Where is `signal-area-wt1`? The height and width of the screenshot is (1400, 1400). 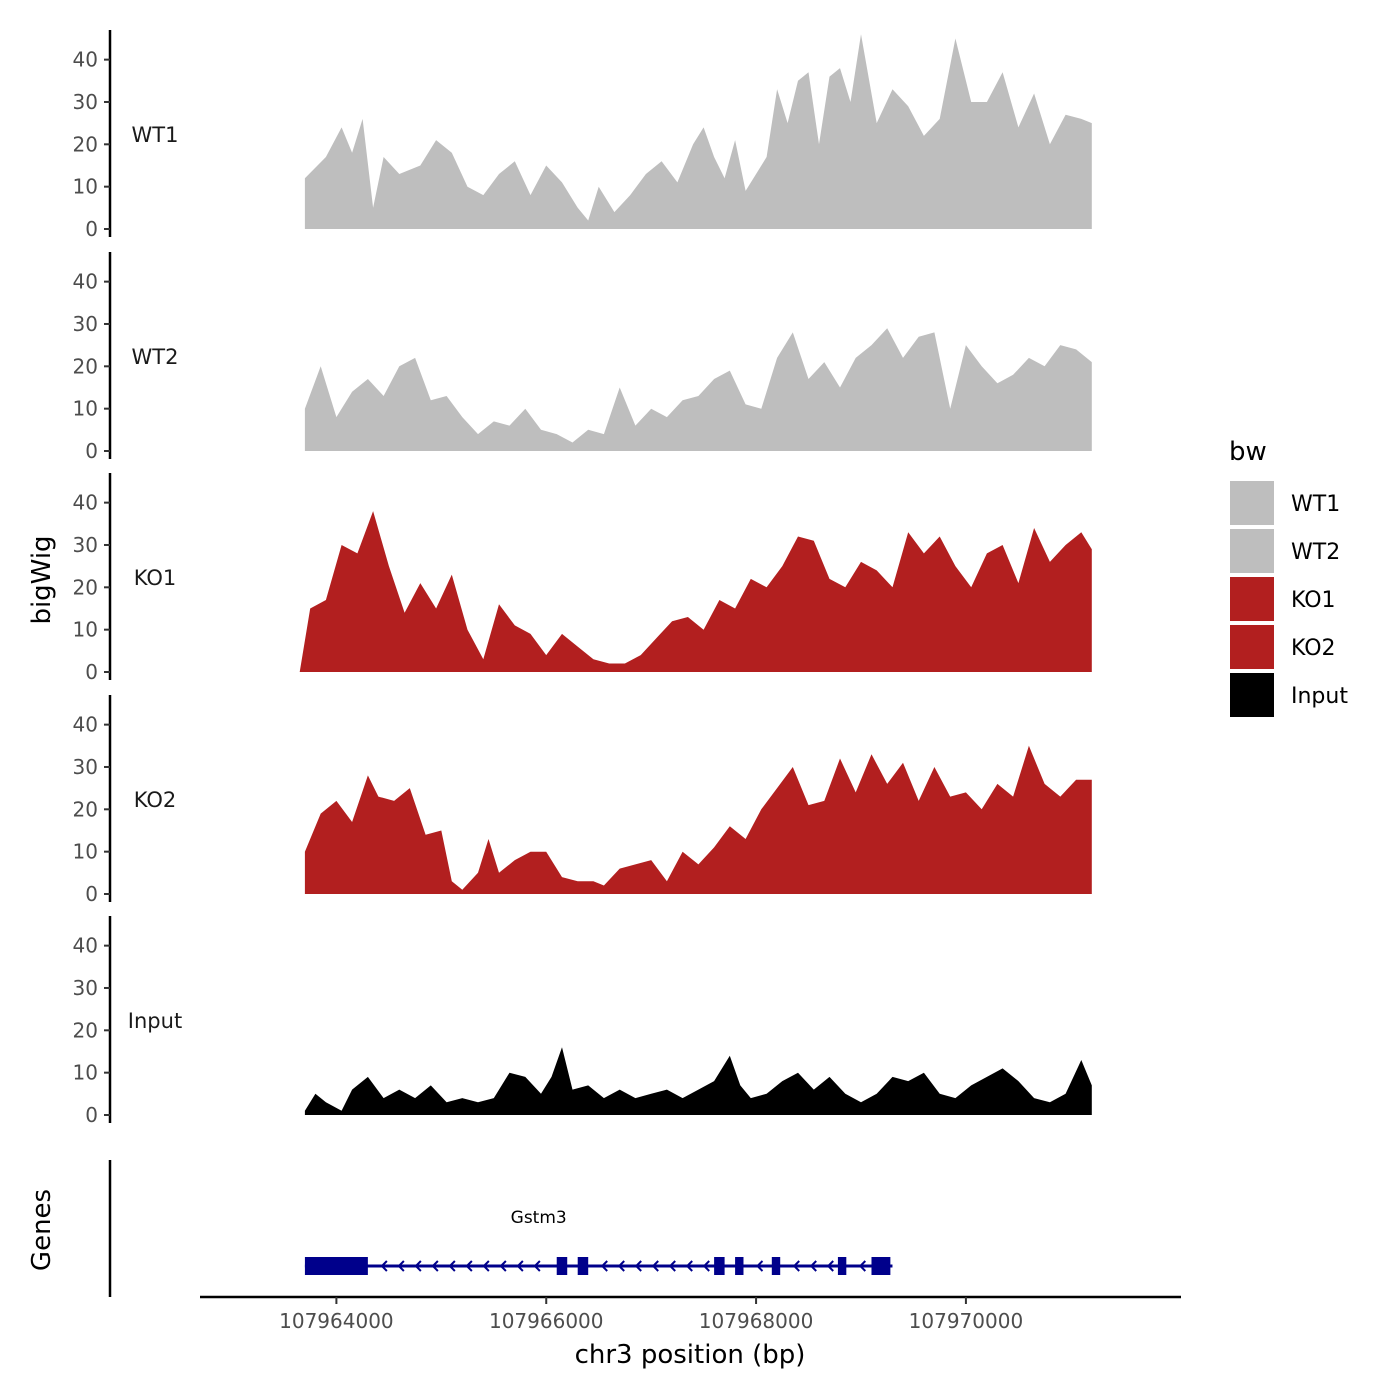 signal-area-wt1 is located at coordinates (698, 132).